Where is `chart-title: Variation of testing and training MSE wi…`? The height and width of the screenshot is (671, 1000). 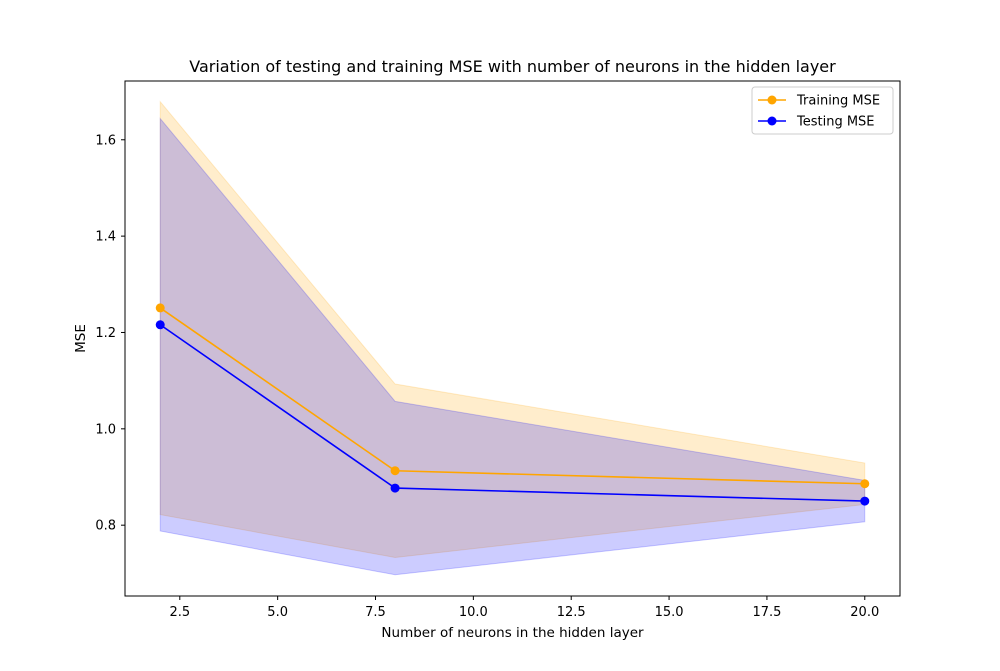 chart-title: Variation of testing and training MSE wi… is located at coordinates (512, 66).